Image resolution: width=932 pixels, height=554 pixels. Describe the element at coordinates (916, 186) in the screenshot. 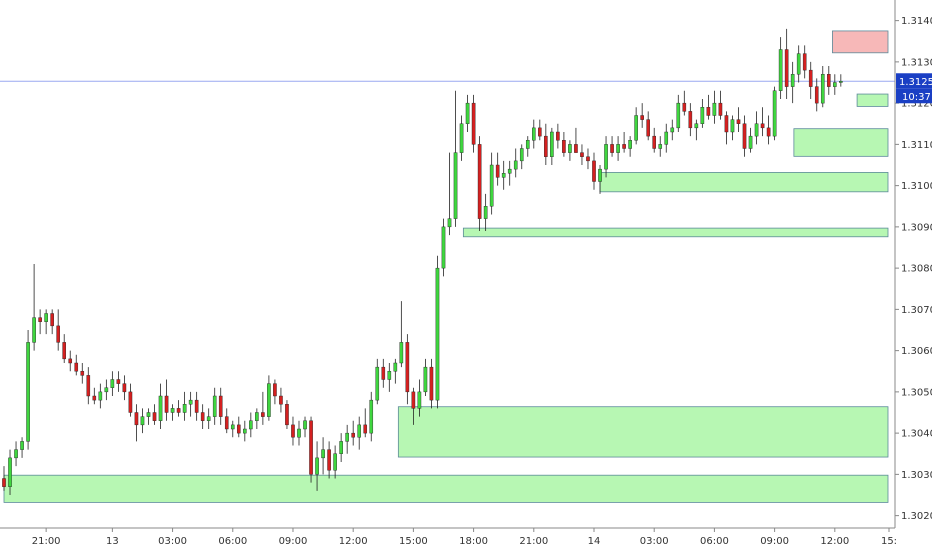

I see `y-tick-label-4: 1.31000` at that location.